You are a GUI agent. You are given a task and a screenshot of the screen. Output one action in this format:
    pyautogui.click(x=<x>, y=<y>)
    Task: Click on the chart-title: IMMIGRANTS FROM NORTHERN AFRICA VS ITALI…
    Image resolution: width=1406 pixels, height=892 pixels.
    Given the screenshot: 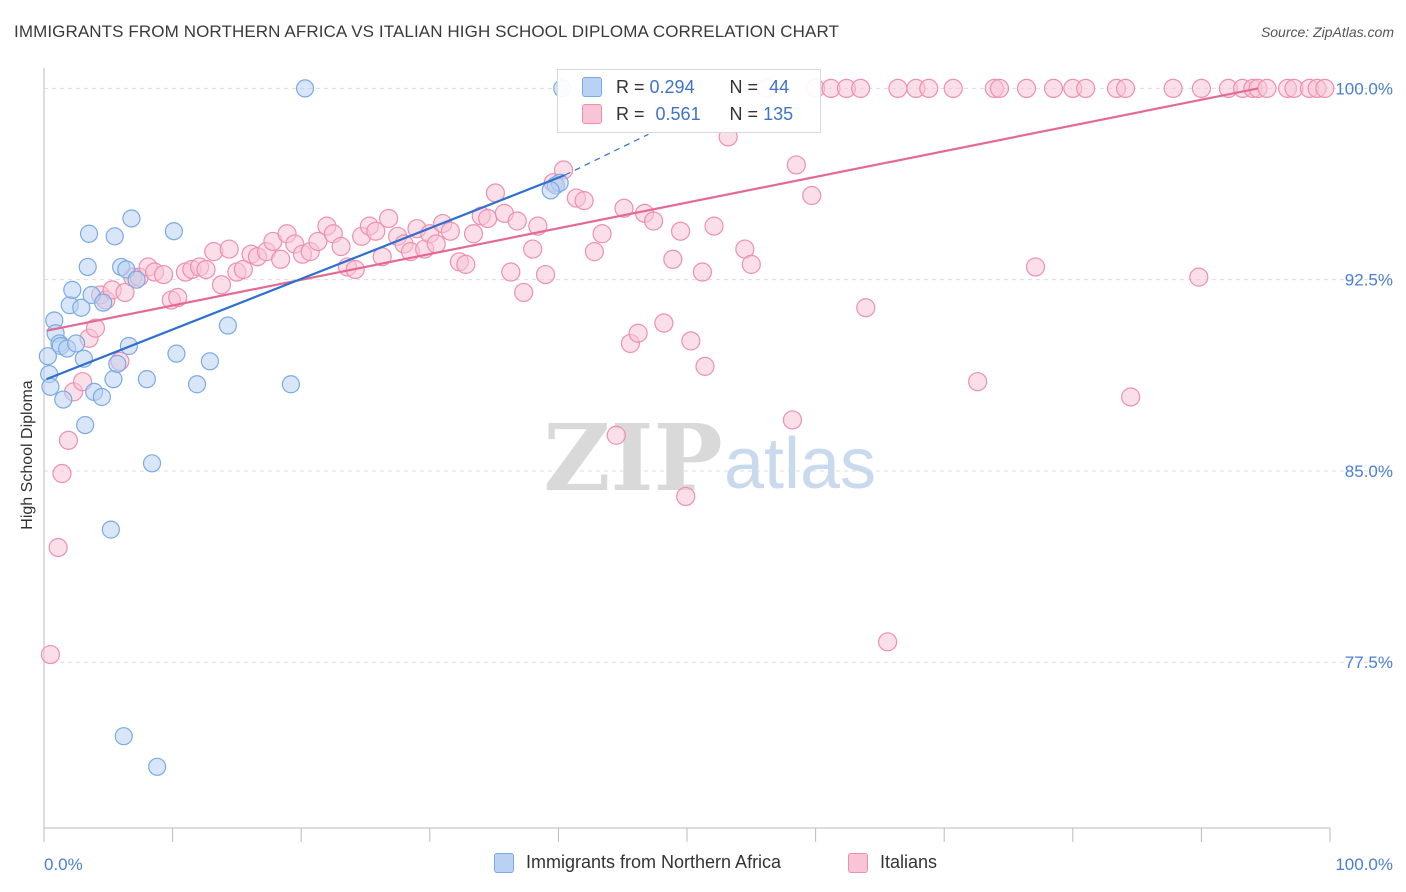 What is the action you would take?
    pyautogui.click(x=427, y=31)
    